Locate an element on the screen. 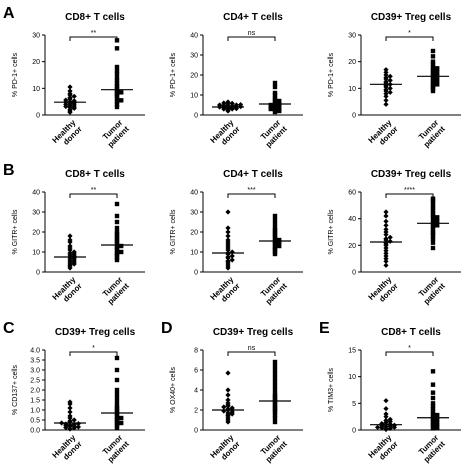 The image size is (474, 474). panel-letter: A is located at coordinates (9, 13).